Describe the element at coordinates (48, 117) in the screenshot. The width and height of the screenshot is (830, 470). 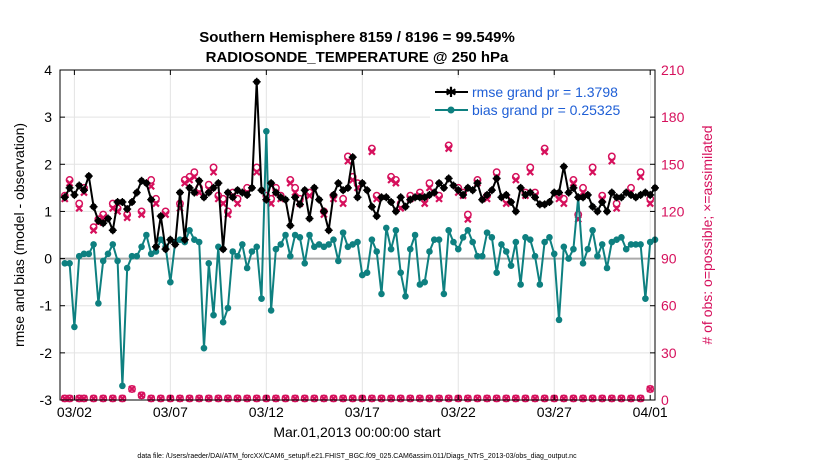
I see `y-tick-label: 3` at that location.